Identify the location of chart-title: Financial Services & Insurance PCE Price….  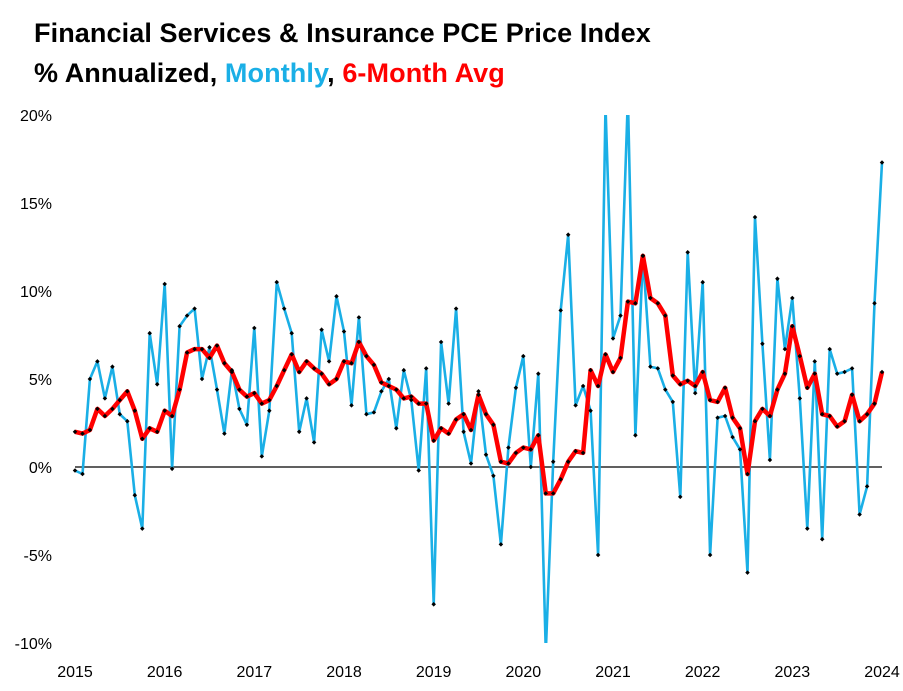
(342, 33).